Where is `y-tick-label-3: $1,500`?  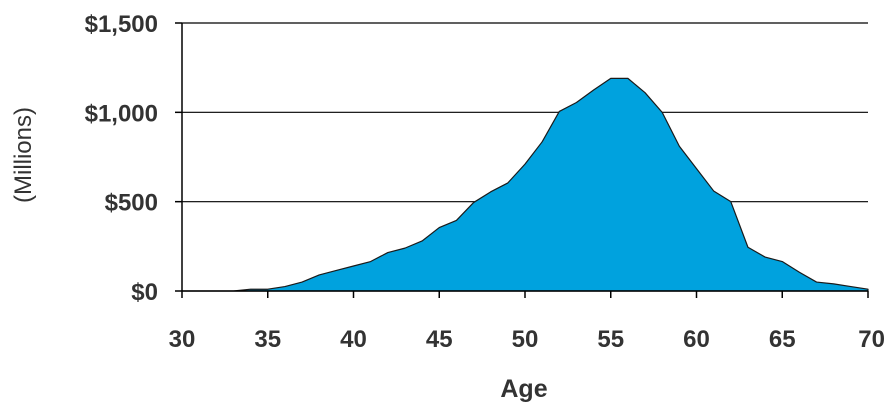 y-tick-label-3: $1,500 is located at coordinates (121, 24).